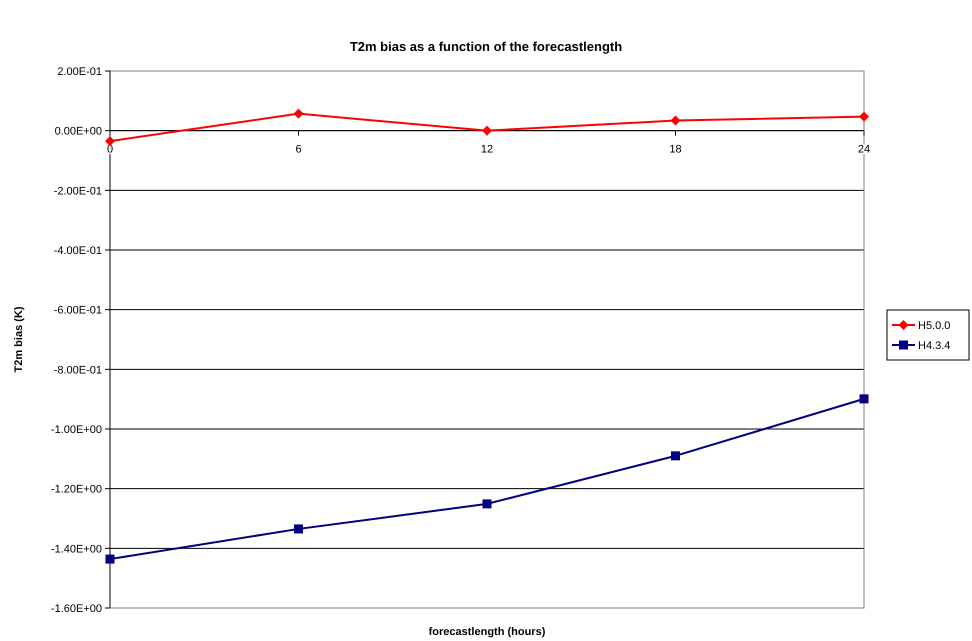 The height and width of the screenshot is (641, 972). What do you see at coordinates (76, 609) in the screenshot?
I see `y-tick-label: -1.60E+00` at bounding box center [76, 609].